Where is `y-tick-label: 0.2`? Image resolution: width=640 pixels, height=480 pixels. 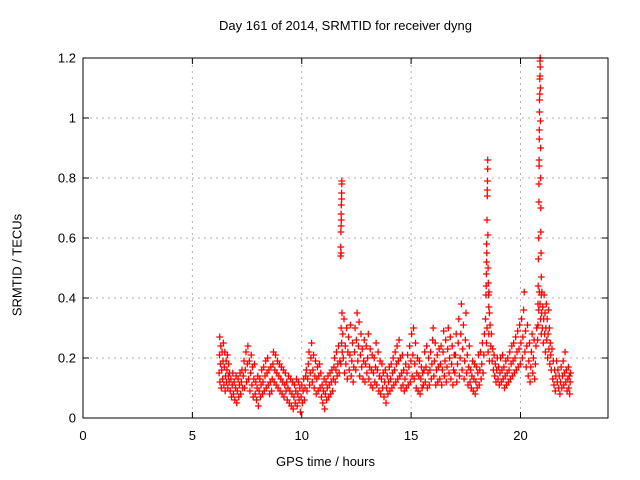 y-tick-label: 0.2 is located at coordinates (67, 358).